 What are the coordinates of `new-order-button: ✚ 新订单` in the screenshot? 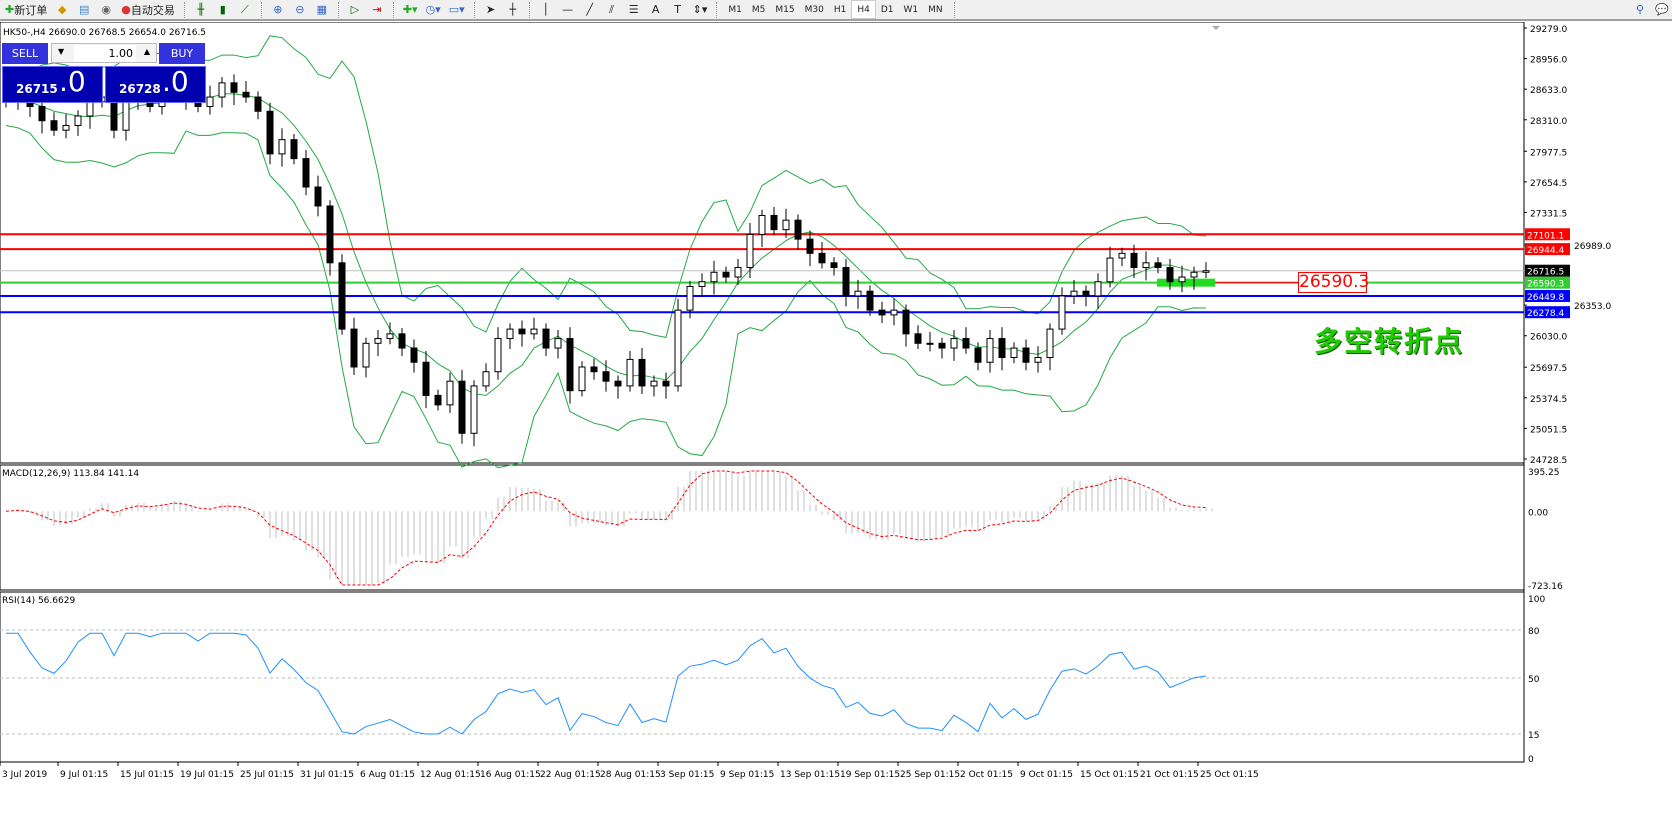 It's located at (26, 9).